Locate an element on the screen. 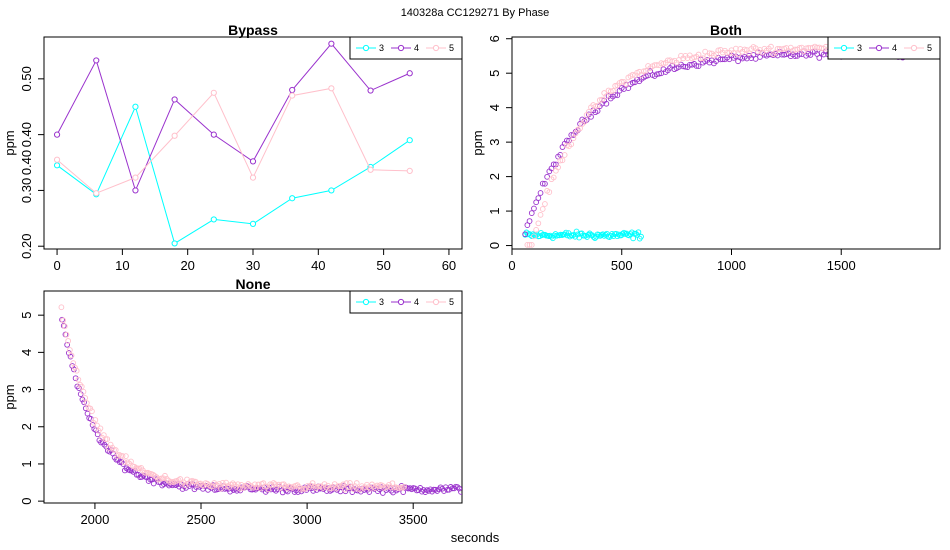 The image size is (950, 550). bypass-series-5-point is located at coordinates (57, 159).